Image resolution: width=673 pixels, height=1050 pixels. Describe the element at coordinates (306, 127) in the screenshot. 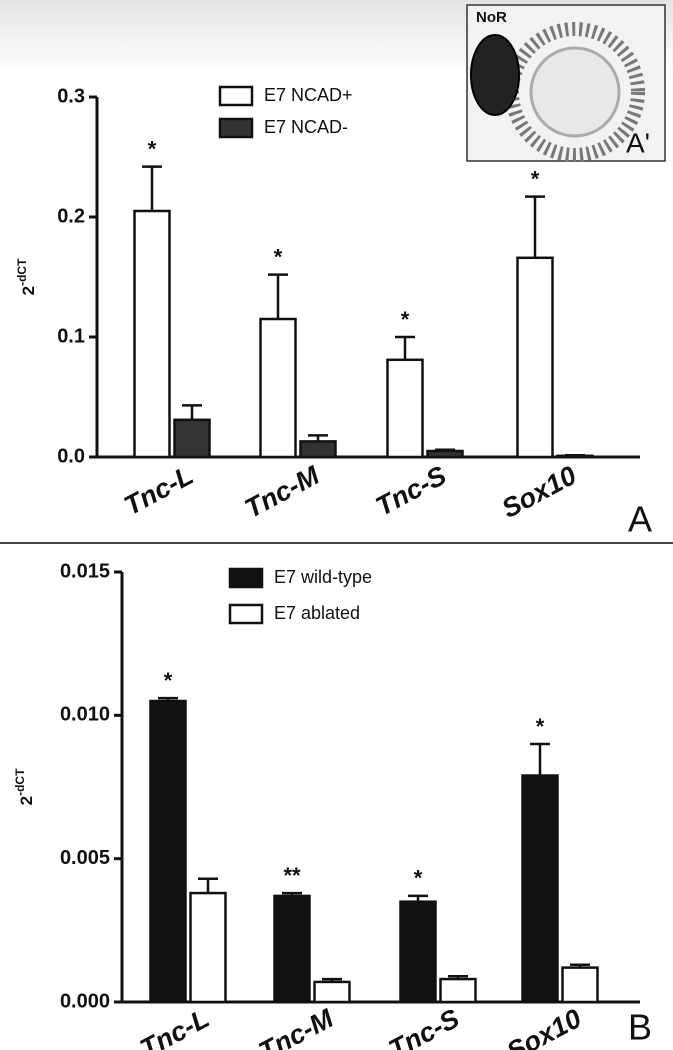

I see `legend-label: E7 NCAD-` at that location.